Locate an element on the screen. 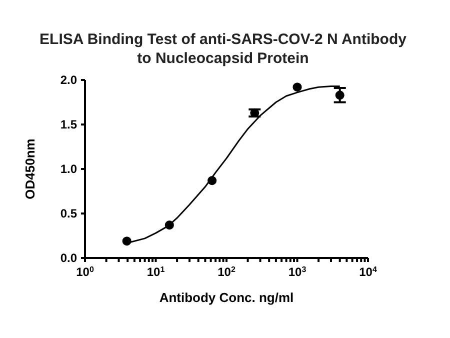 This screenshot has height=338, width=450. x-tick-label: 10$^{0}$ is located at coordinates (85, 271).